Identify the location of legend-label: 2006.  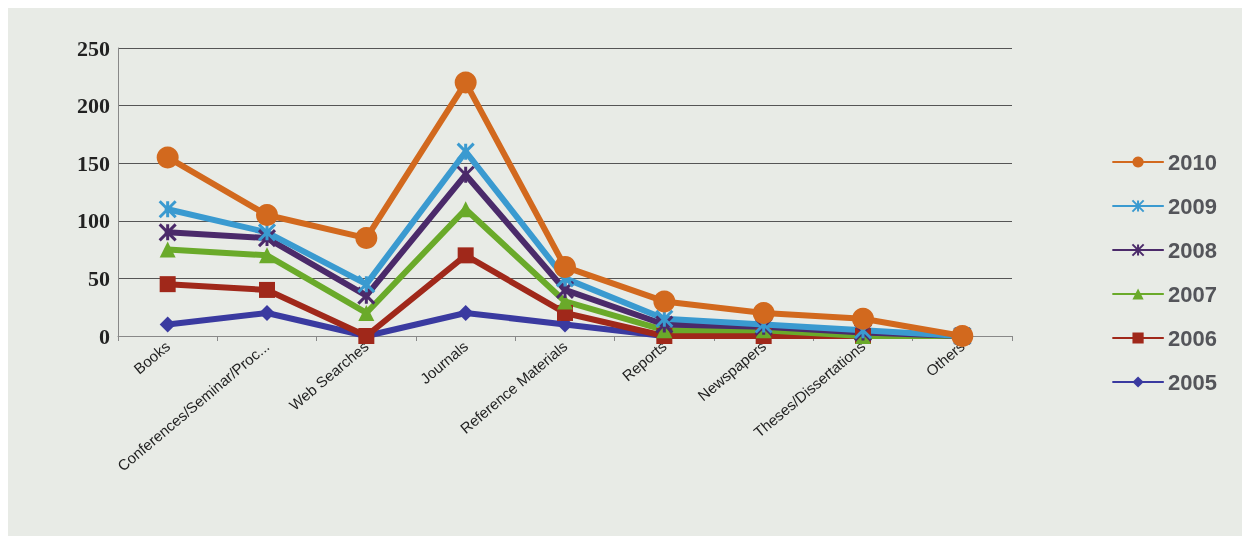
(1193, 338).